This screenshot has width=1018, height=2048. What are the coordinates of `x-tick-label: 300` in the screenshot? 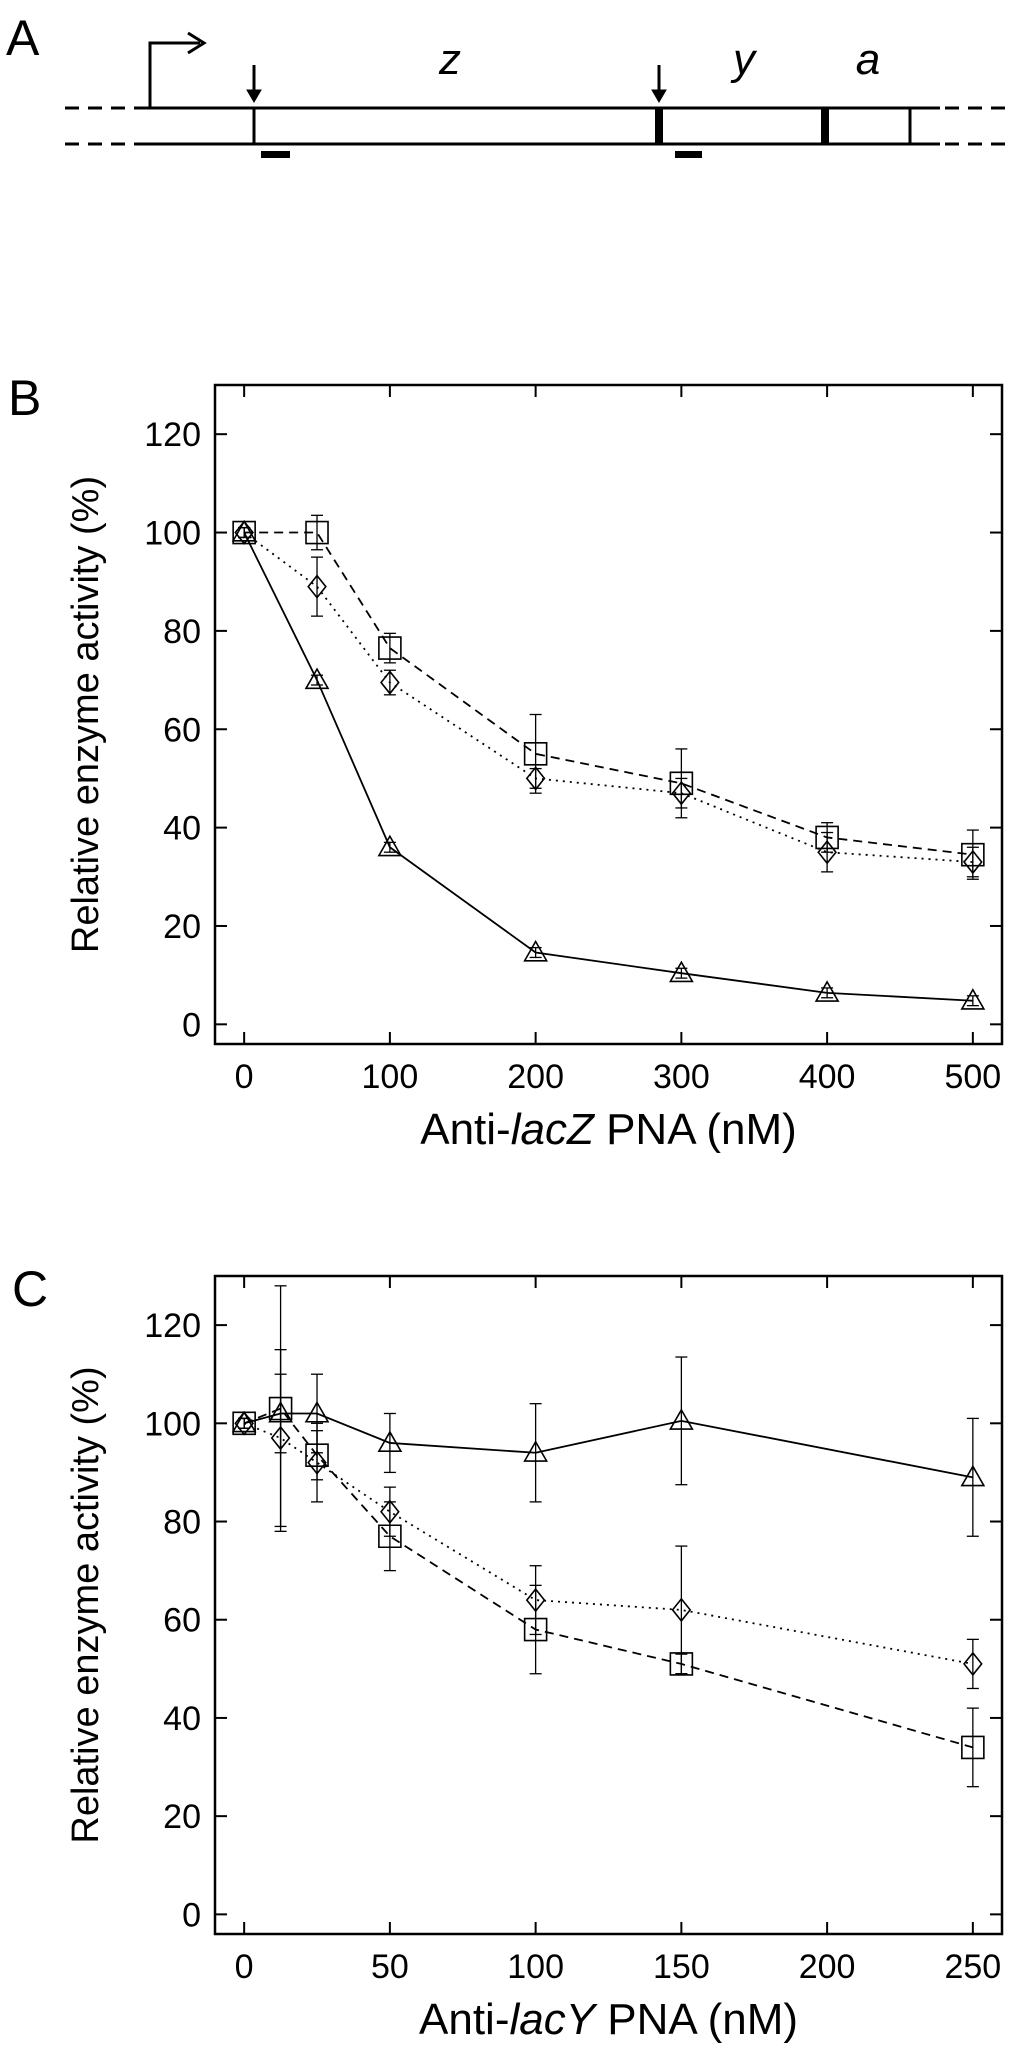 It's located at (681, 1077).